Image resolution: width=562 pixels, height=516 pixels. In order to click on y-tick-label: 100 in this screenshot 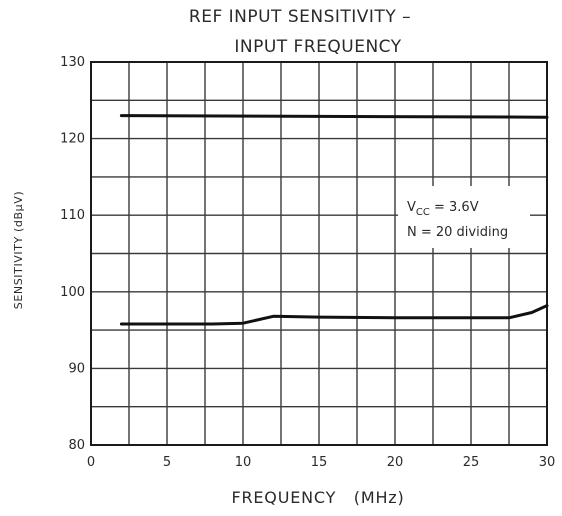, I will do `click(72, 292)`.